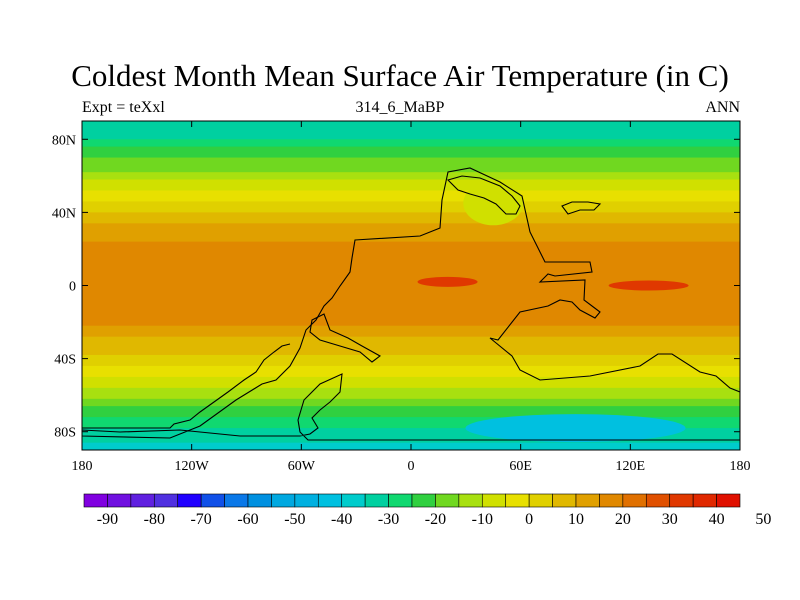  What do you see at coordinates (447, 281) in the screenshot?
I see `continental-hot-spot` at bounding box center [447, 281].